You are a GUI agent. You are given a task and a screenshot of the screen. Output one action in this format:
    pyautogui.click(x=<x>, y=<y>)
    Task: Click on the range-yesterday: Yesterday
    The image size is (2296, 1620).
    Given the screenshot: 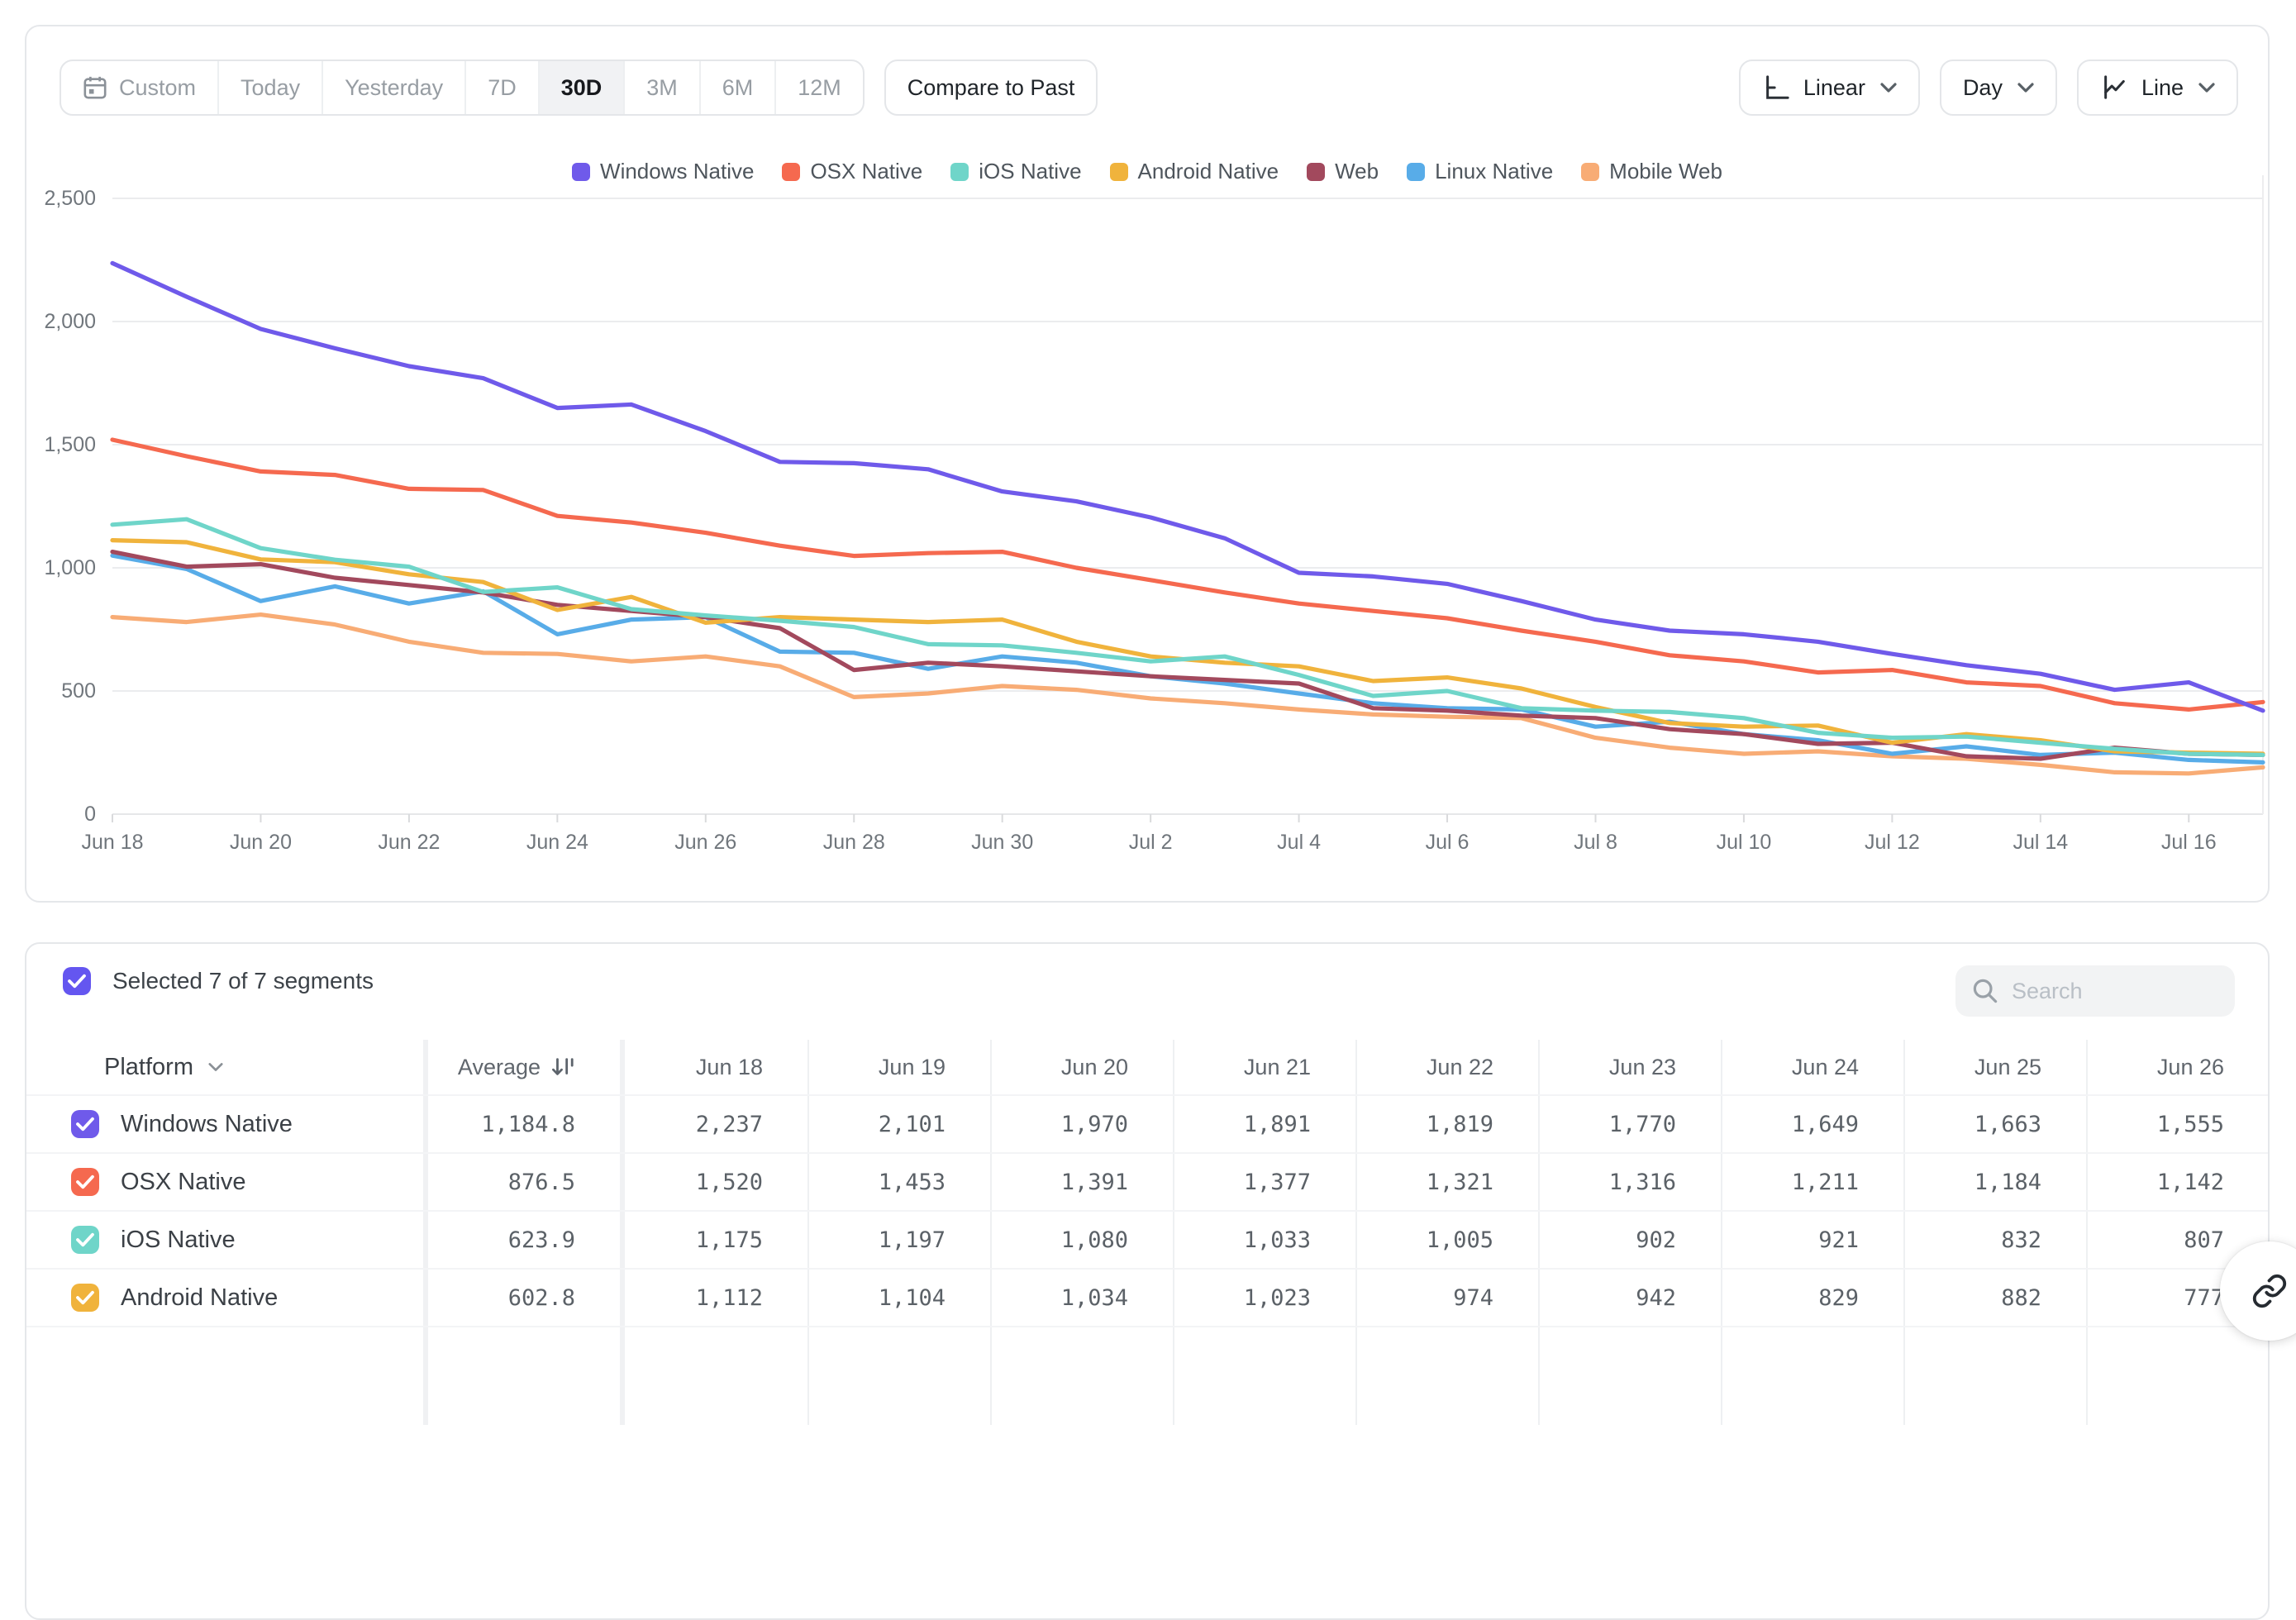 What is the action you would take?
    pyautogui.click(x=395, y=88)
    